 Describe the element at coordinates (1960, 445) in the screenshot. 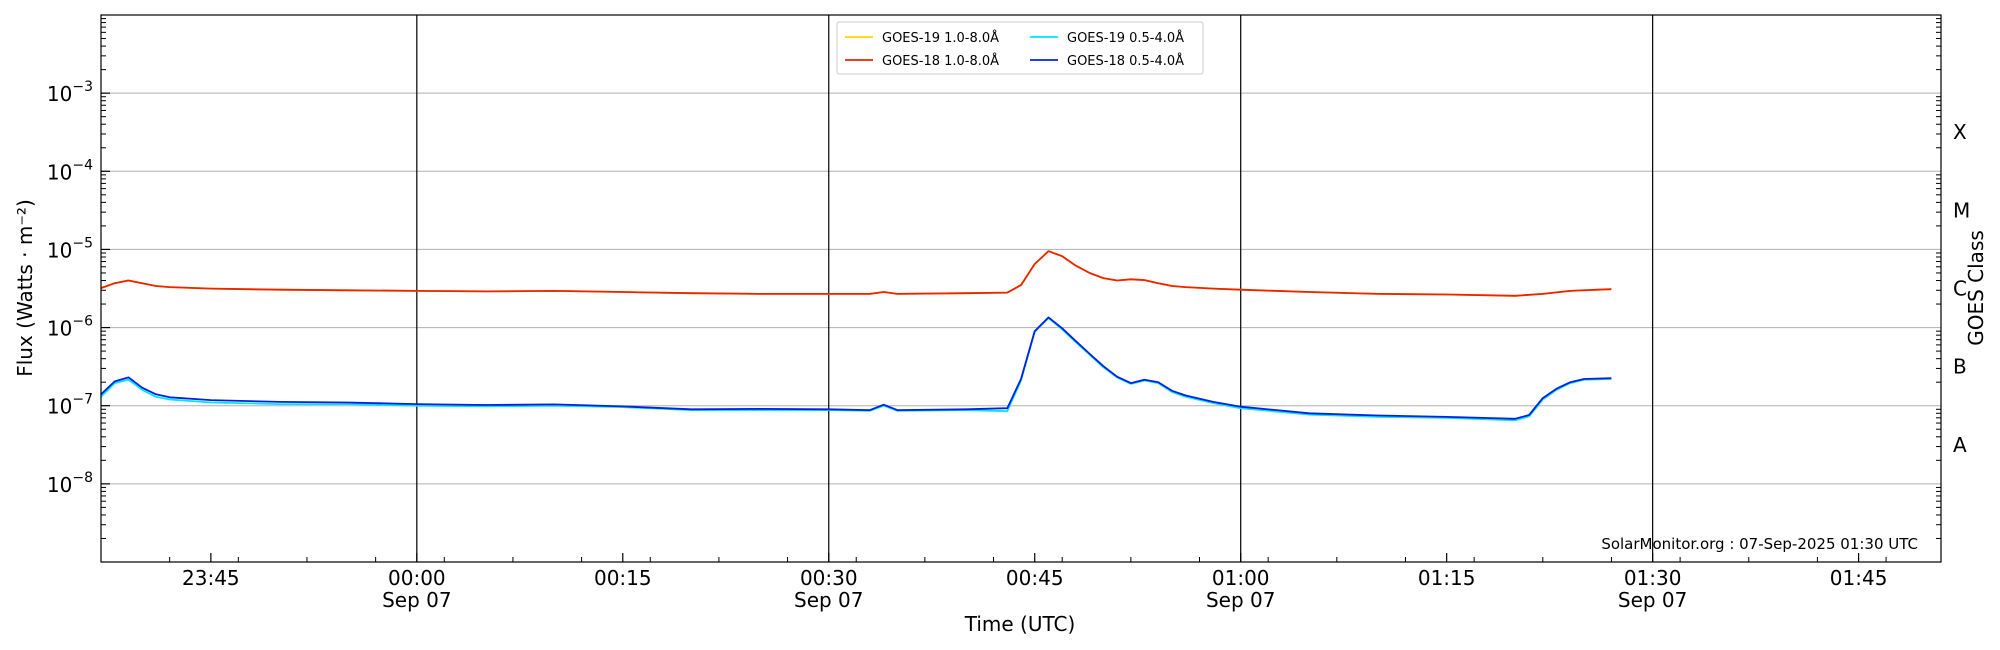

I see `goes-class-label: A` at that location.